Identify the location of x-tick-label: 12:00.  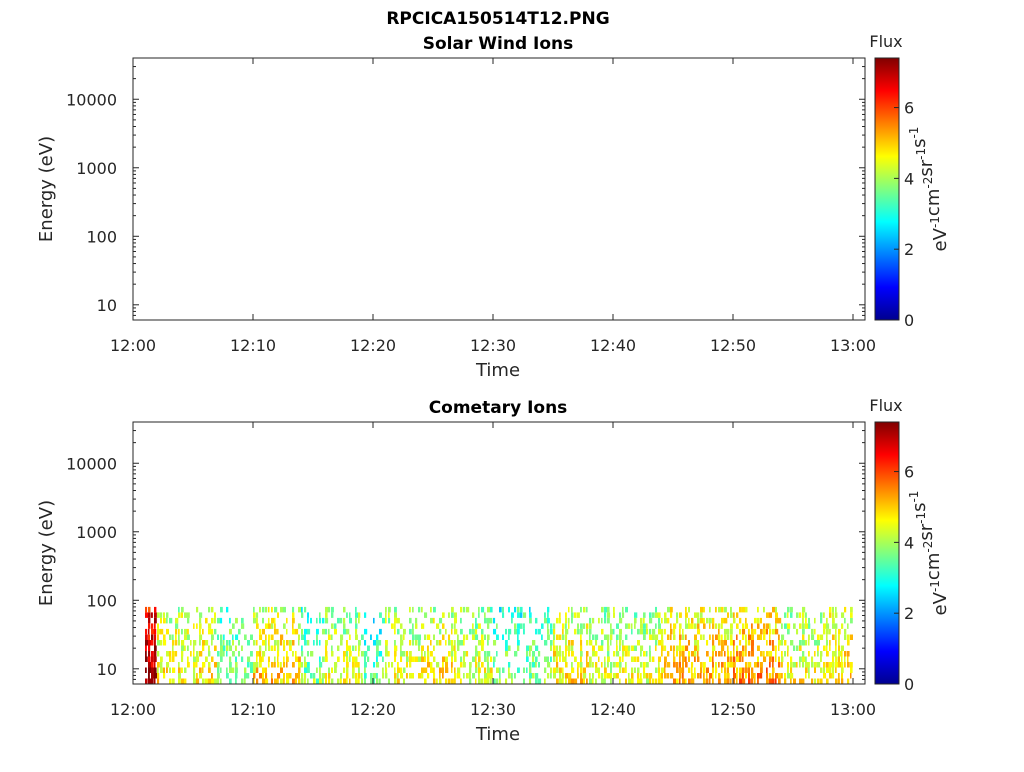
(133, 345).